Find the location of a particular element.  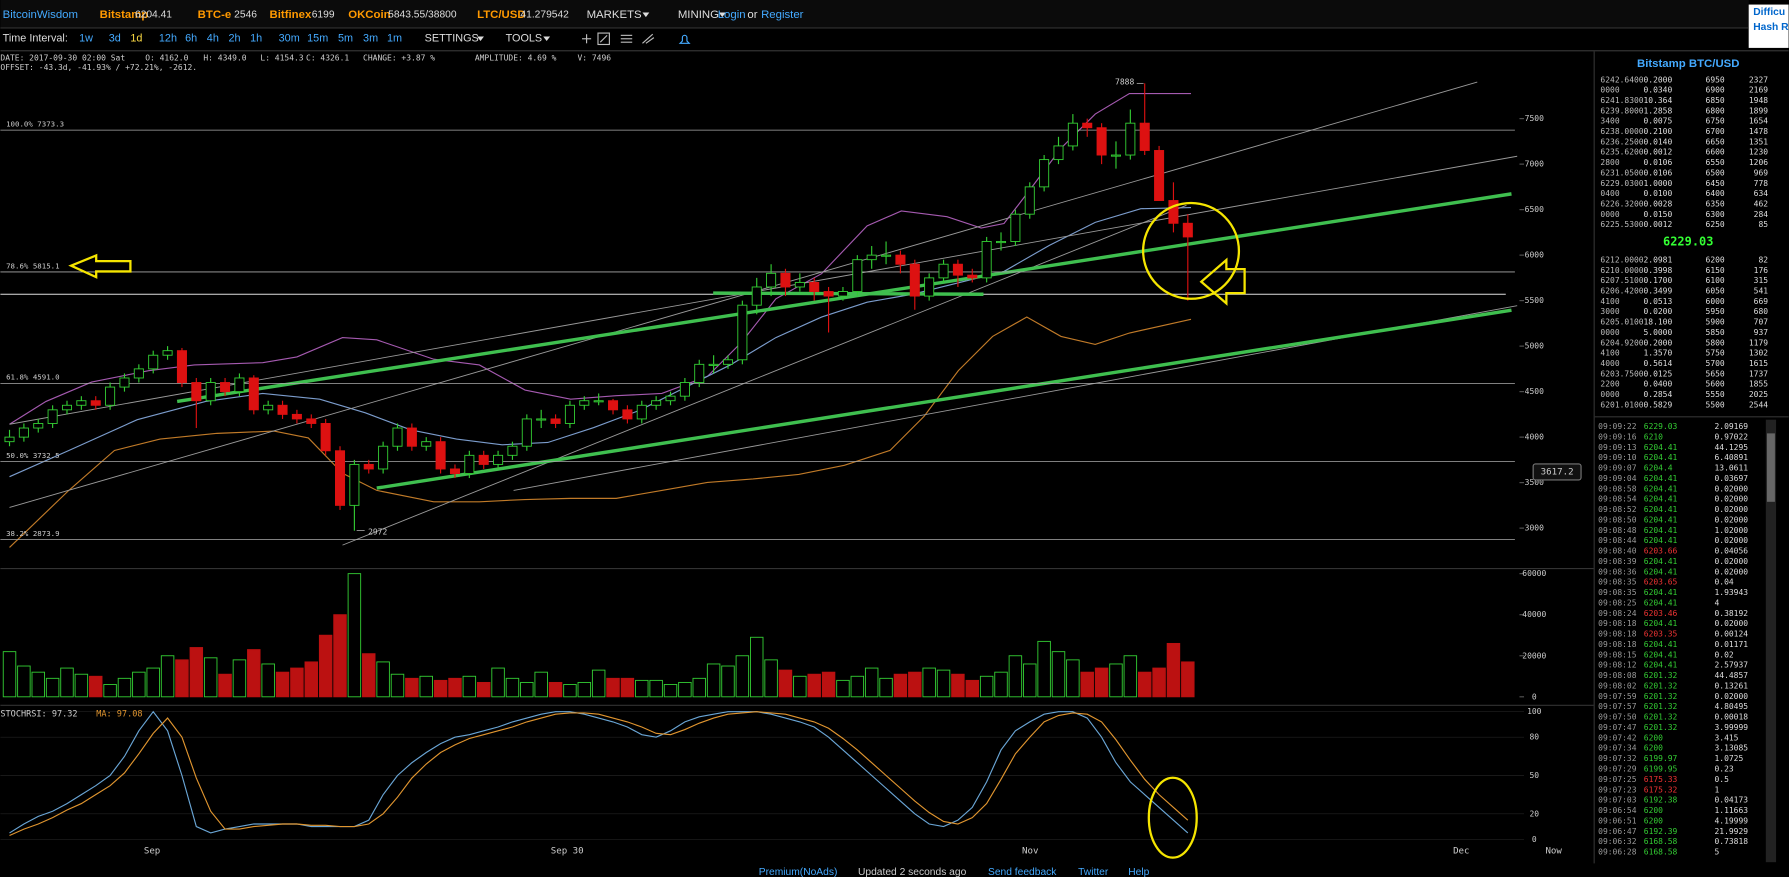

trade-time: 09:09:22 is located at coordinates (1617, 426).